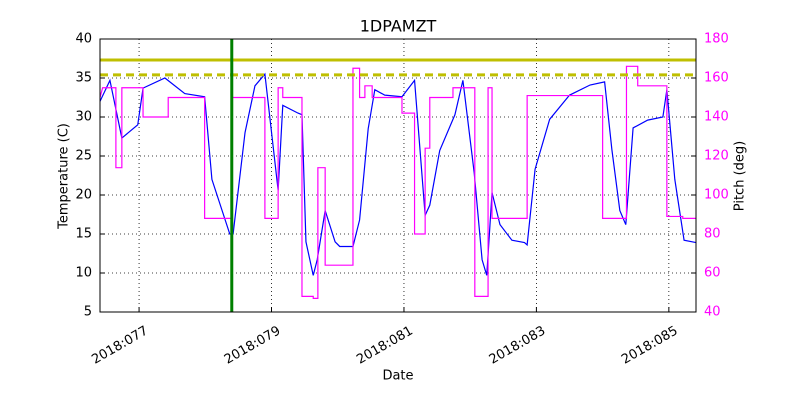 Image resolution: width=800 pixels, height=400 pixels. I want to click on y-tick-label: 30, so click(83, 117).